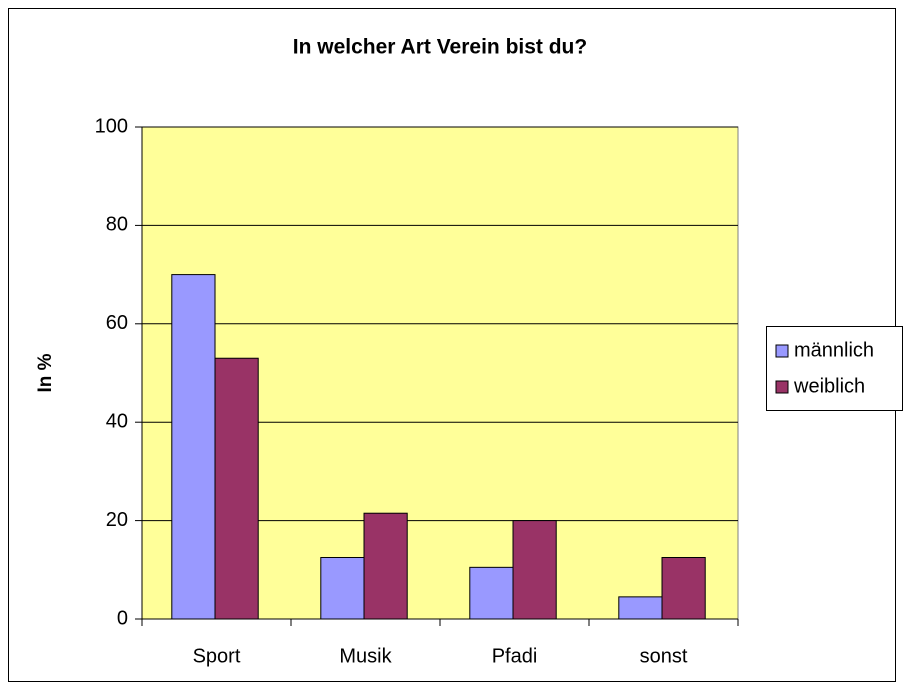  I want to click on legend-label: männlich, so click(834, 350).